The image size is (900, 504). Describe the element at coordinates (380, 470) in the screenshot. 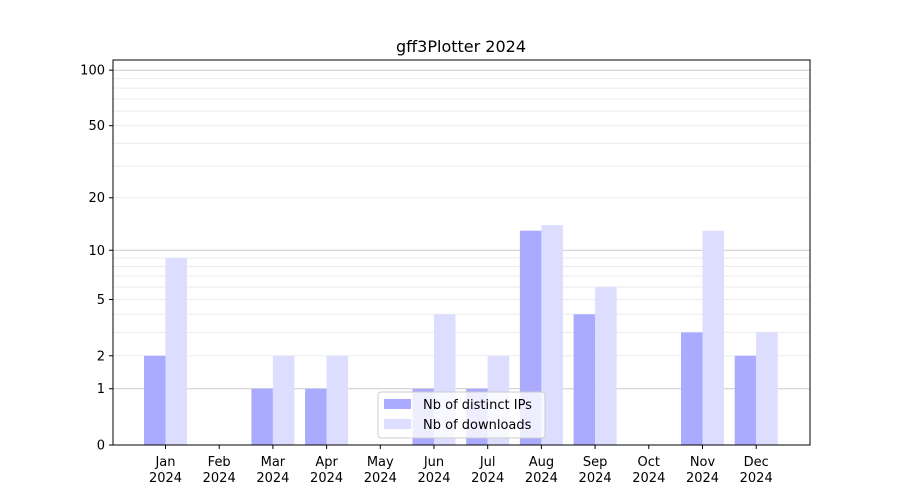

I see `x-tick-label: May 2024` at that location.